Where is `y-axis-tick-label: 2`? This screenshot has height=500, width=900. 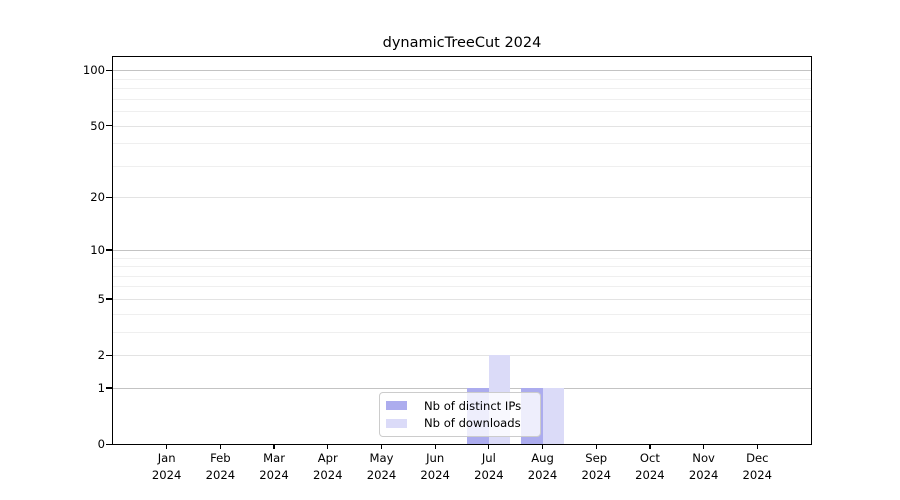 y-axis-tick-label: 2 is located at coordinates (101, 355).